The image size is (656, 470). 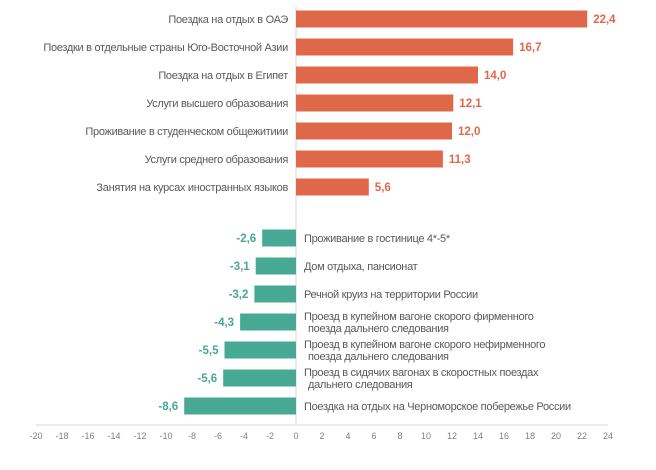 What do you see at coordinates (192, 188) in the screenshot?
I see `category-label: Занятия на курсах иностранных языков` at bounding box center [192, 188].